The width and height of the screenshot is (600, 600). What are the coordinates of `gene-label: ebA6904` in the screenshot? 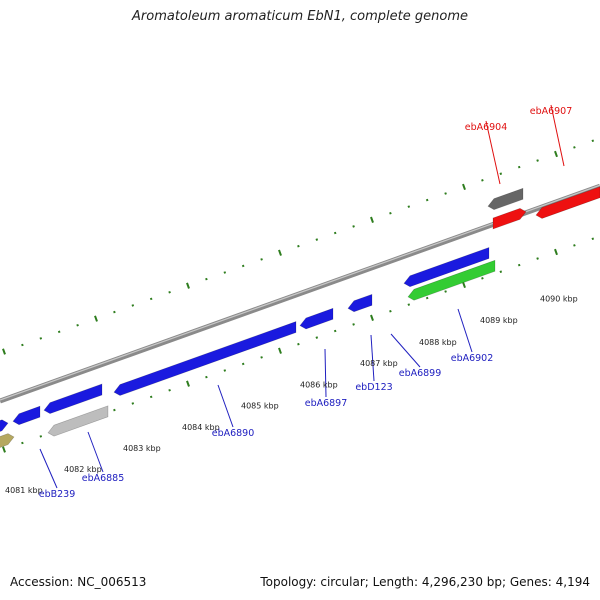 It's located at (486, 127).